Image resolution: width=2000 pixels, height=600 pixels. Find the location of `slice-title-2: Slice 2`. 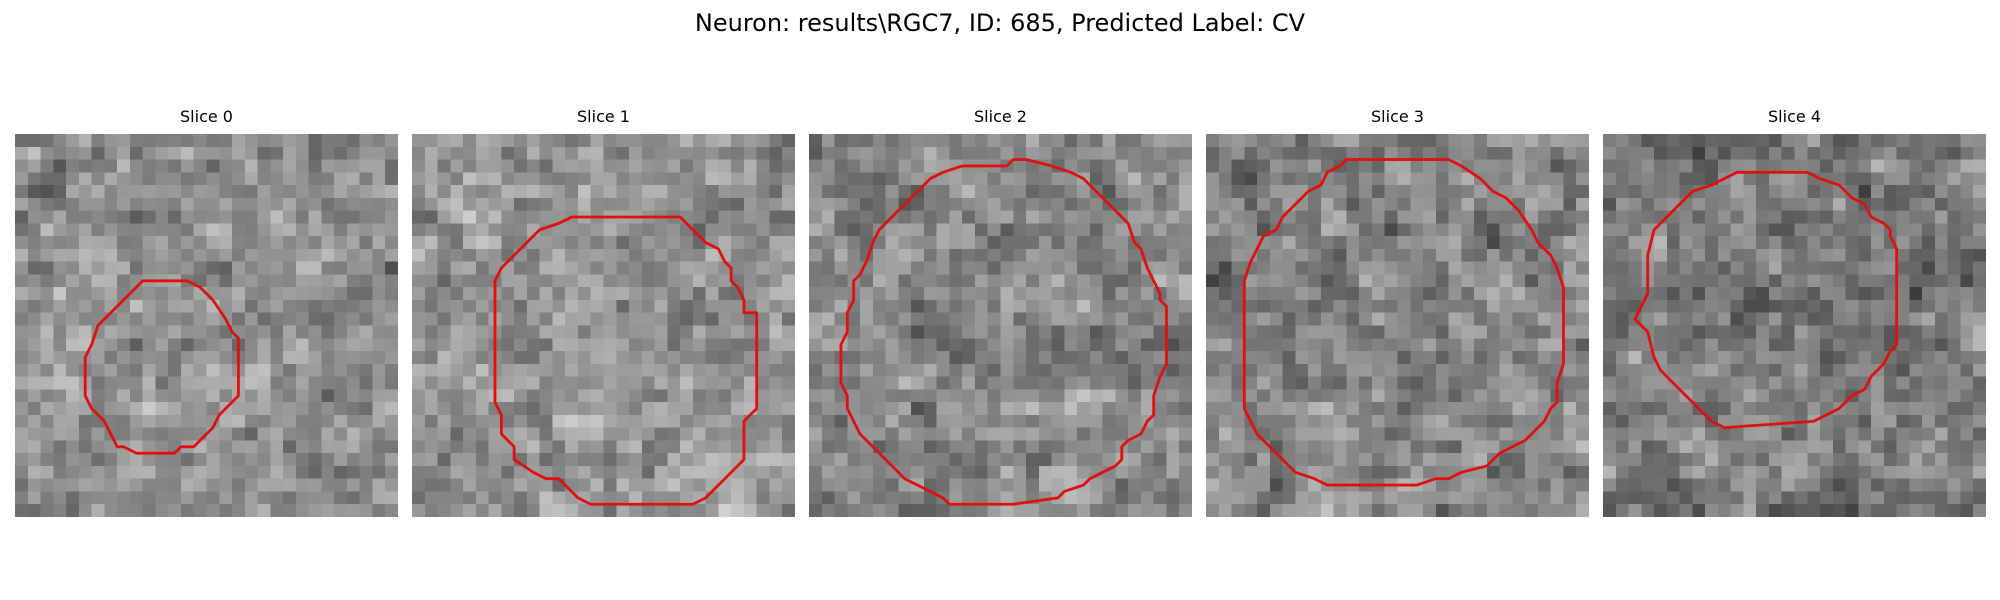

slice-title-2: Slice 2 is located at coordinates (1000, 116).